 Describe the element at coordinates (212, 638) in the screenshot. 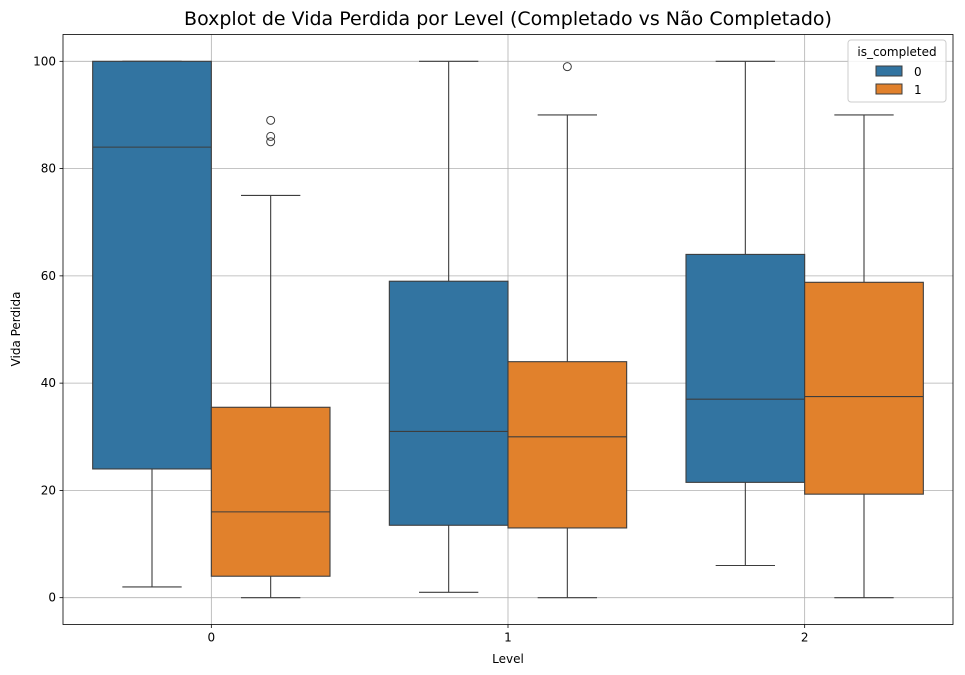

I see `x-tick-label: 0` at that location.